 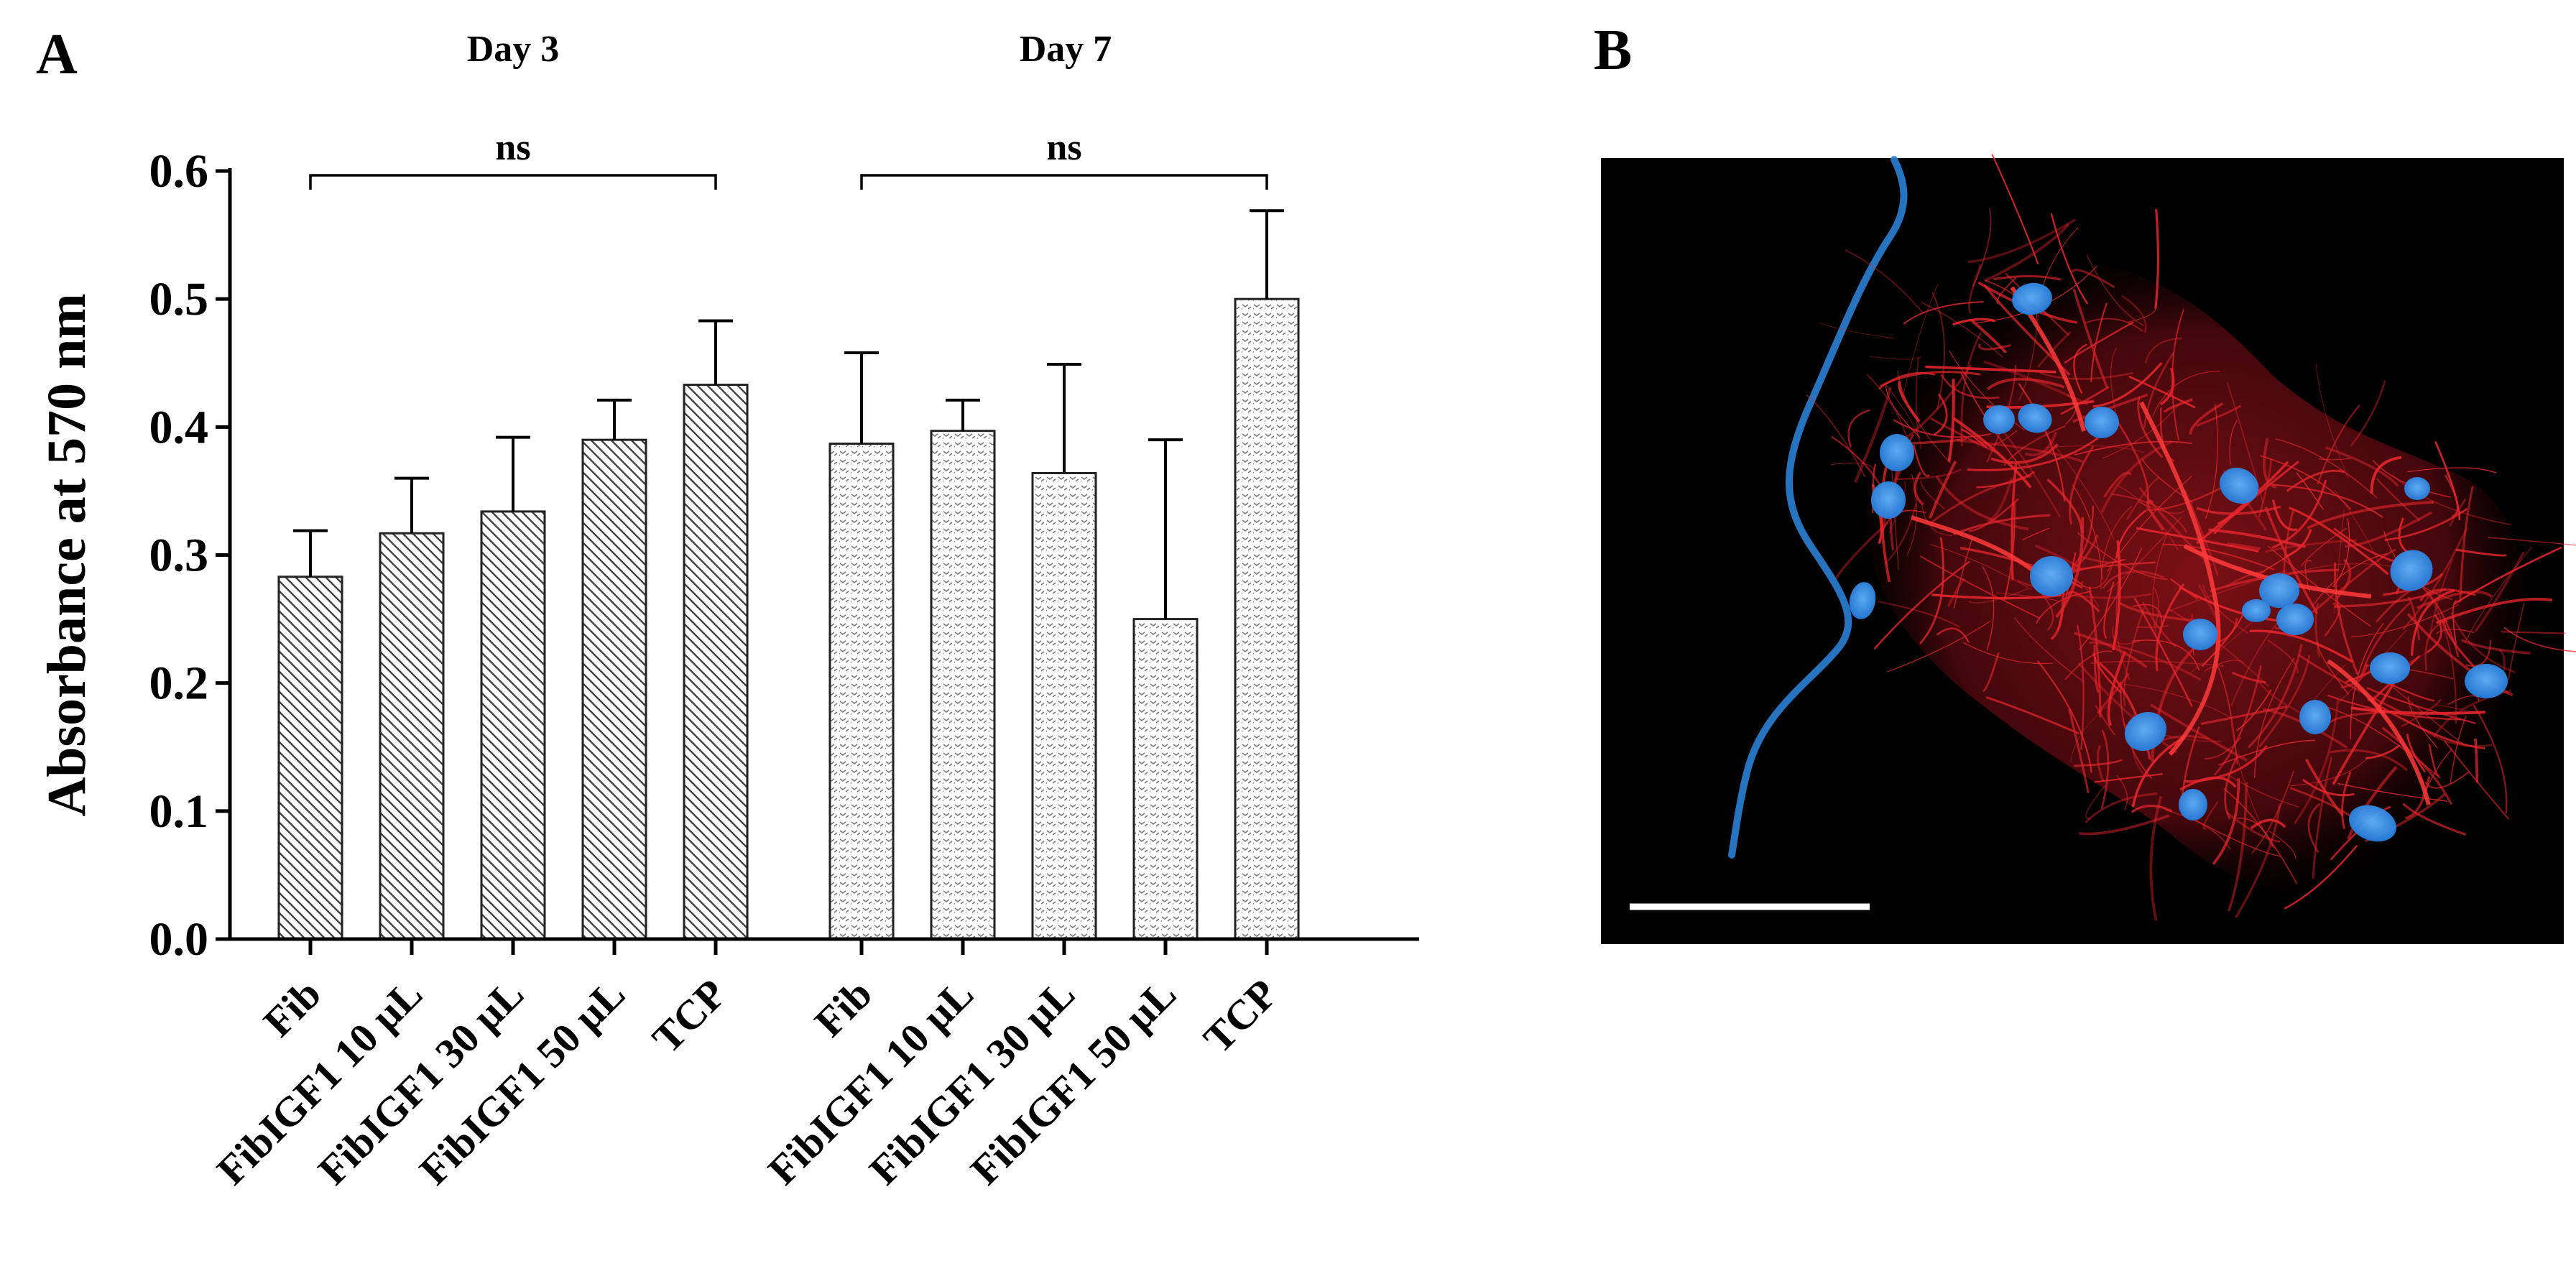 What do you see at coordinates (179, 171) in the screenshot?
I see `y-tick-label: 0.6` at bounding box center [179, 171].